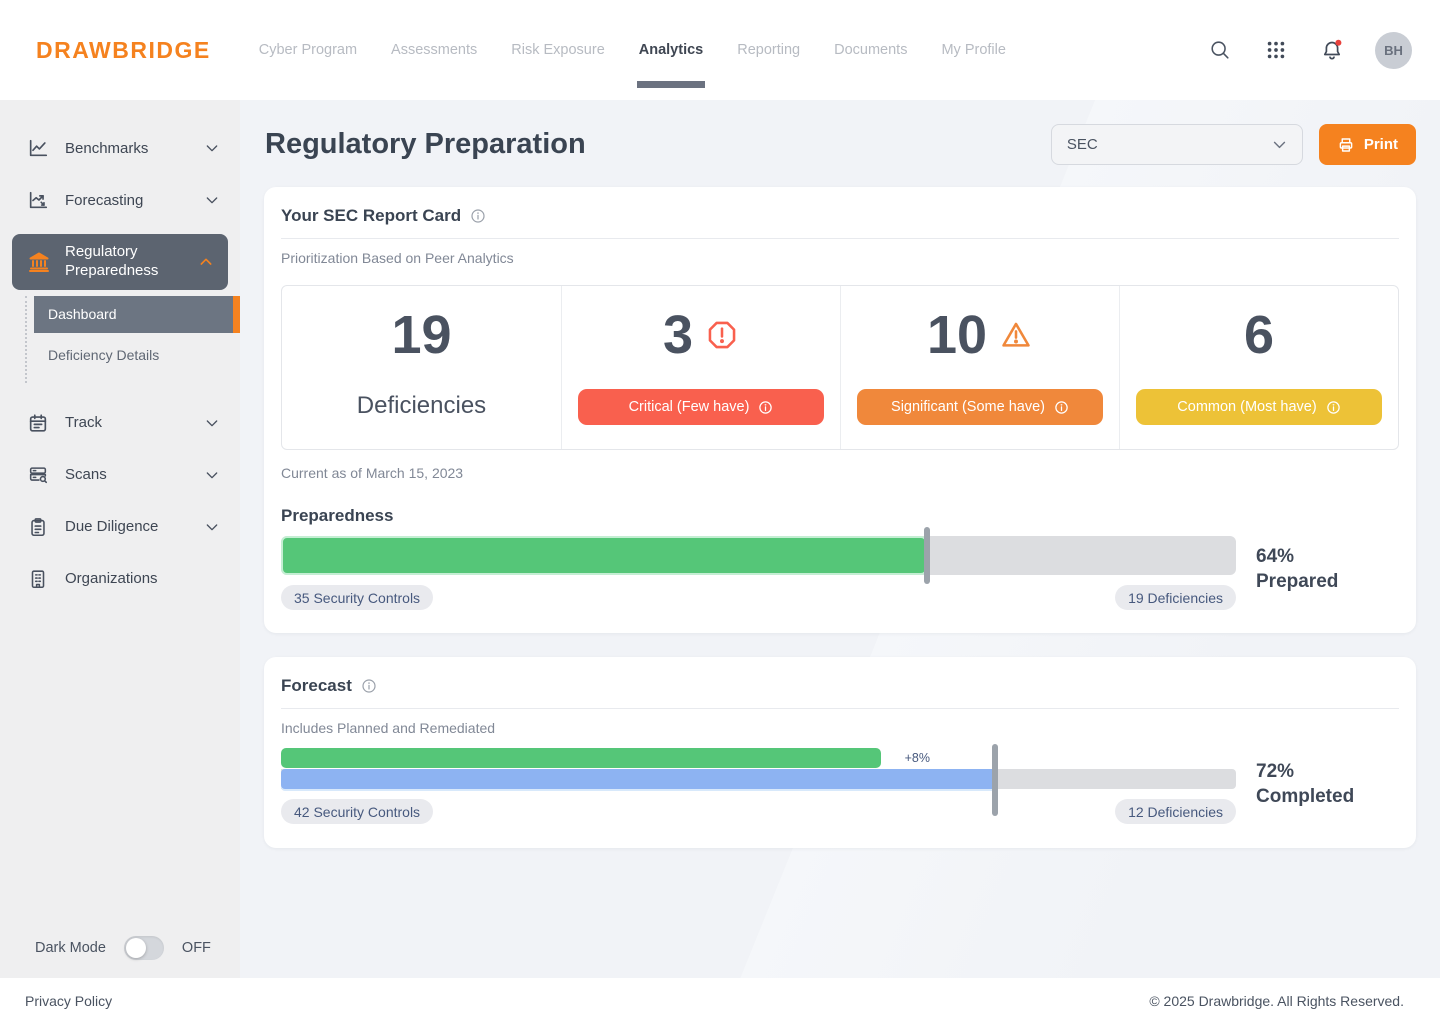  I want to click on print-button: Print, so click(1367, 144).